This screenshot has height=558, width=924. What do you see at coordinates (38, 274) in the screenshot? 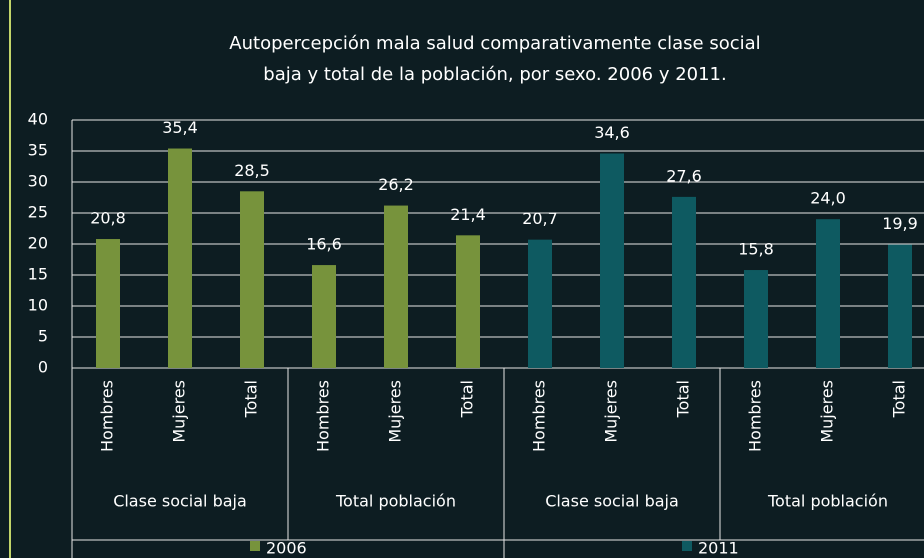
I see `y-tick-label: 15` at bounding box center [38, 274].